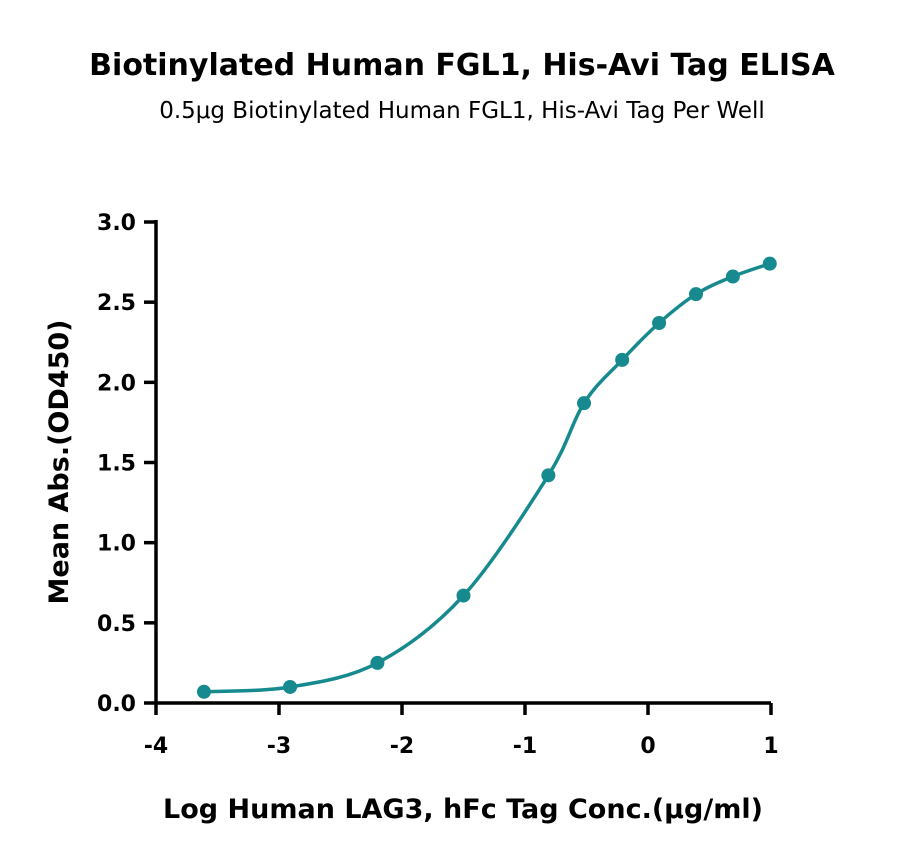 This screenshot has height=862, width=900. I want to click on y-tick-label: 3.0, so click(116, 223).